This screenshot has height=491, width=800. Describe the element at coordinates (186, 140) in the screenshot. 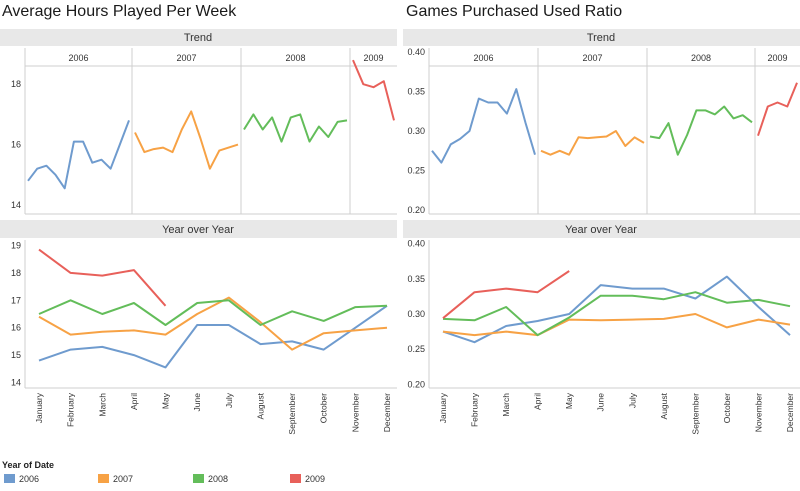

I see `trend-series-2007-hours` at that location.